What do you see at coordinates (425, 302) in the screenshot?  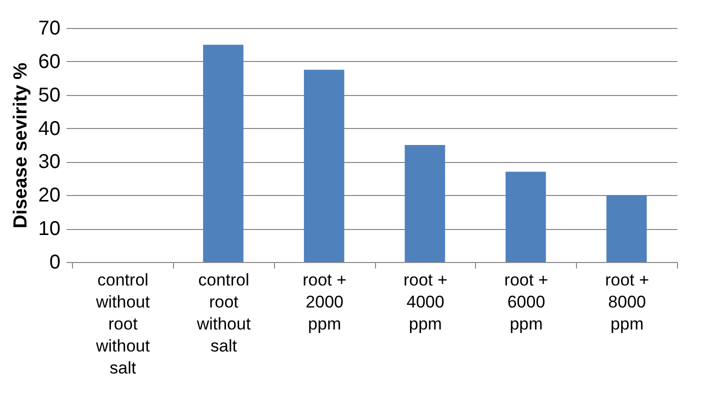 I see `x-tick-label: root + 4000 ppm` at bounding box center [425, 302].